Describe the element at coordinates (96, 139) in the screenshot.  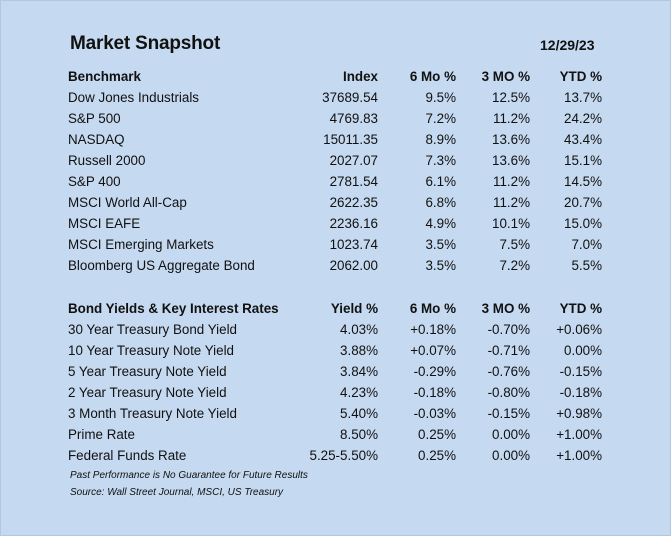
I see `row-label: NASDAQ` at that location.